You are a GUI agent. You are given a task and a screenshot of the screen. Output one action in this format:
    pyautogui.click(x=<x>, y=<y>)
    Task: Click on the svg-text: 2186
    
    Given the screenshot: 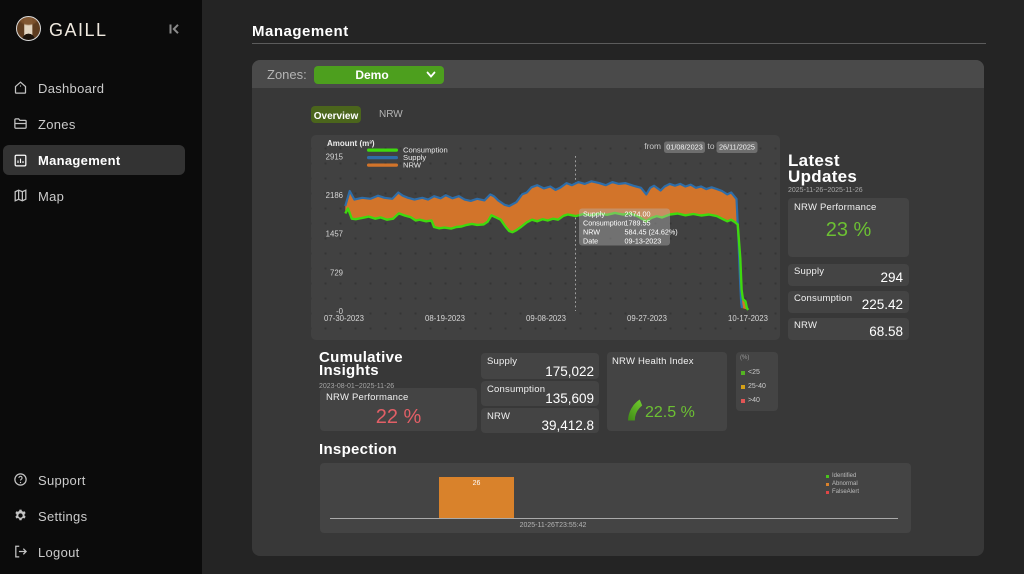 What is the action you would take?
    pyautogui.click(x=334, y=195)
    